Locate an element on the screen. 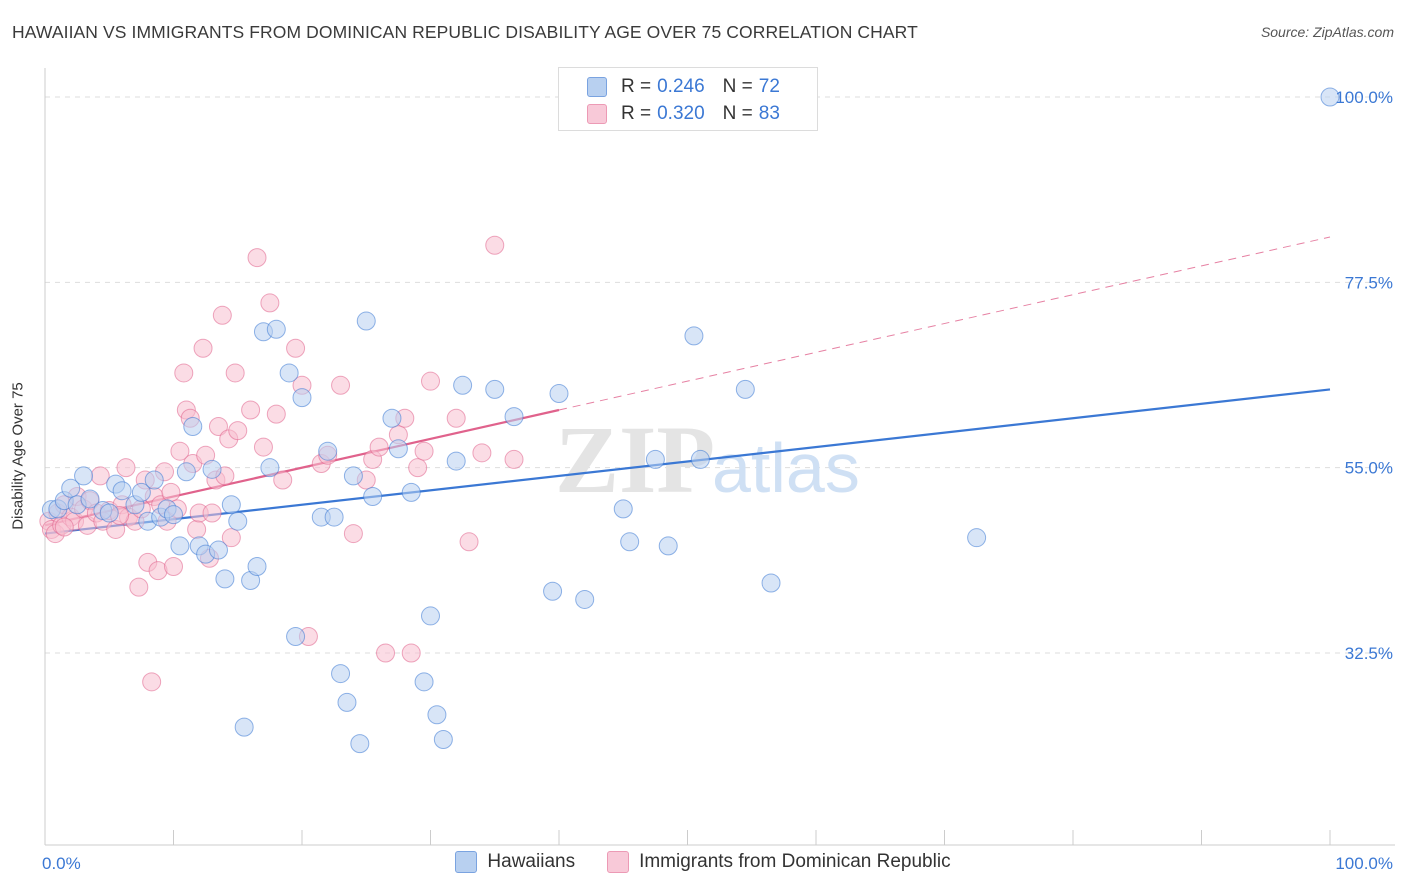 Image resolution: width=1406 pixels, height=892 pixels. r-label: R = is located at coordinates (636, 113).